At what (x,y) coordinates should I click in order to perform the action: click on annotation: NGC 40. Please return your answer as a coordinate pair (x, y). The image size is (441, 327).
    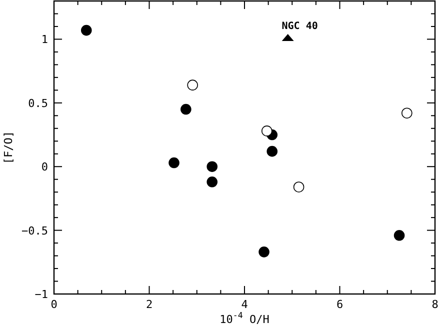
    Looking at the image, I should click on (300, 26).